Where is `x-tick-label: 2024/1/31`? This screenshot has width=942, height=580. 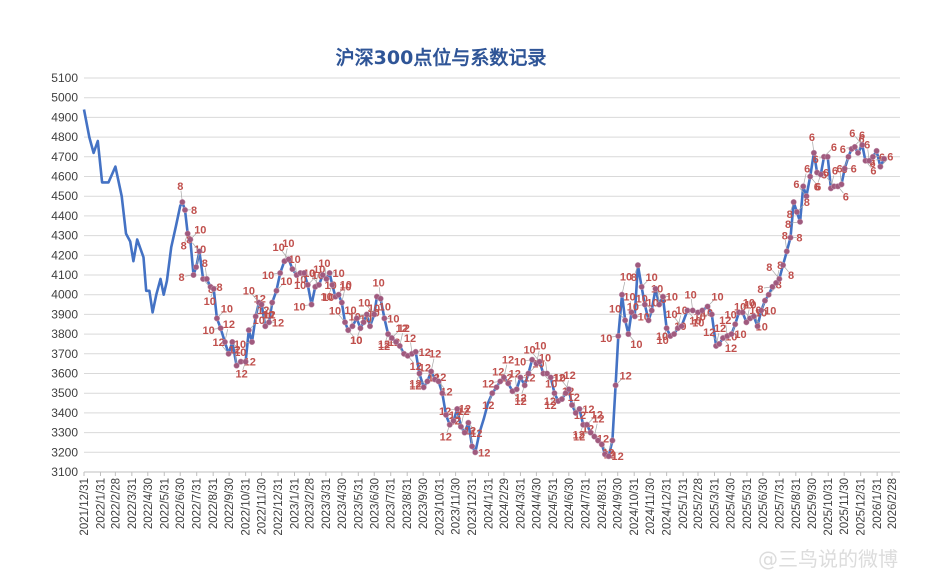 x-tick-label: 2024/1/31 is located at coordinates (490, 503).